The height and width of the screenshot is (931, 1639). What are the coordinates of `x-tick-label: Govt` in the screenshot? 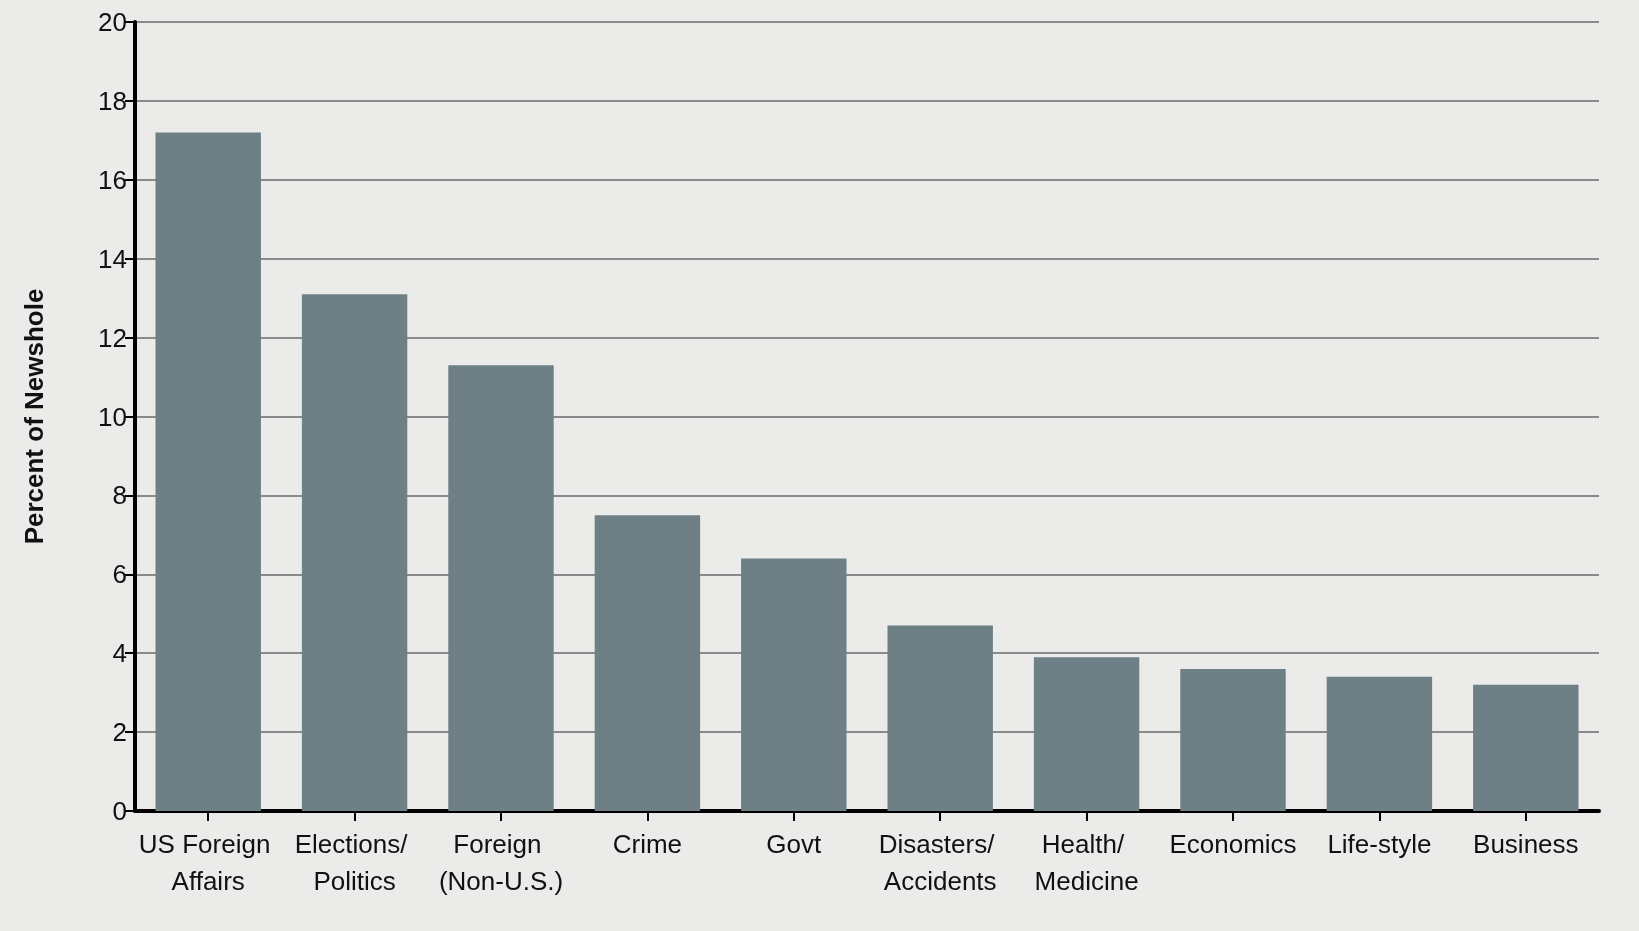 It's located at (794, 843).